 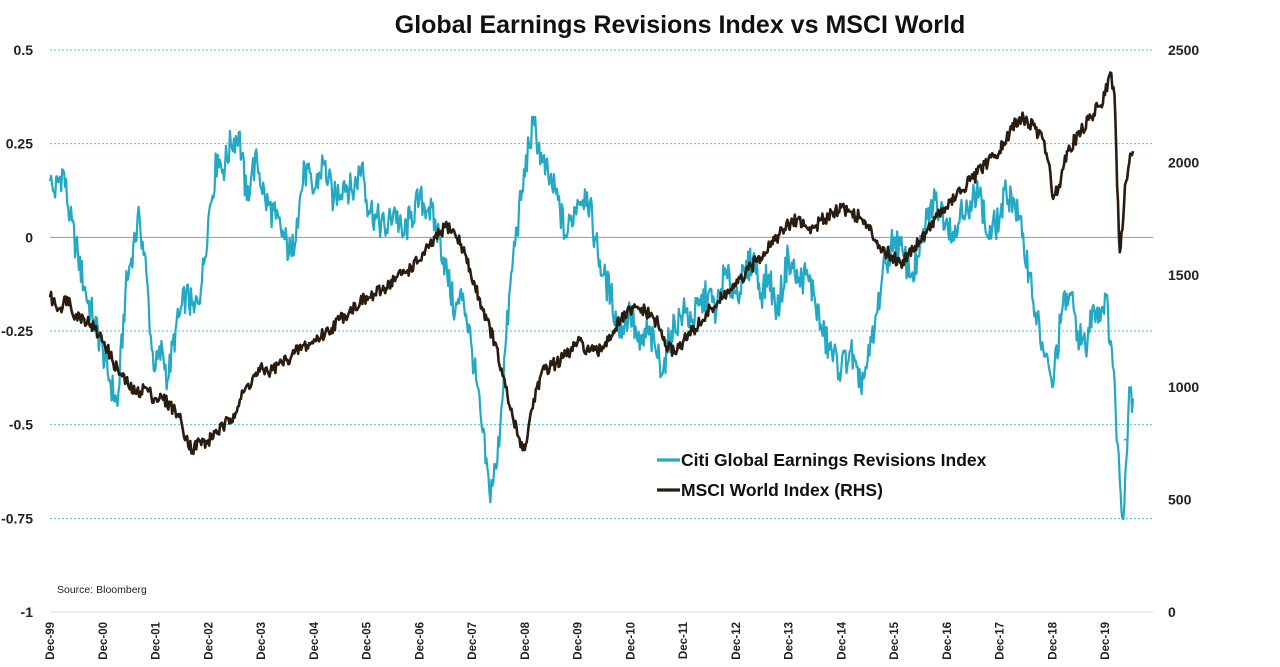 What do you see at coordinates (420, 641) in the screenshot?
I see `x-tick-label: Dec-06` at bounding box center [420, 641].